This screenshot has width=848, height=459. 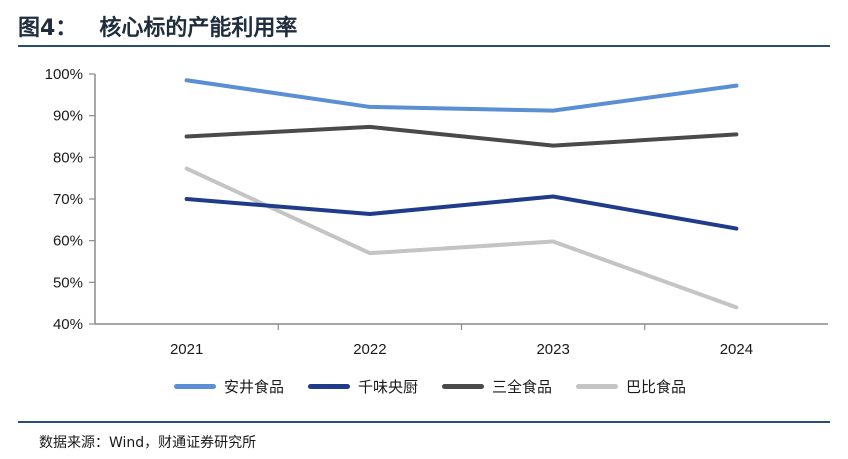 I want to click on y-axis-ticks: 40% 50% 60% 70% 80% 90% 100%, so click(x=70, y=199).